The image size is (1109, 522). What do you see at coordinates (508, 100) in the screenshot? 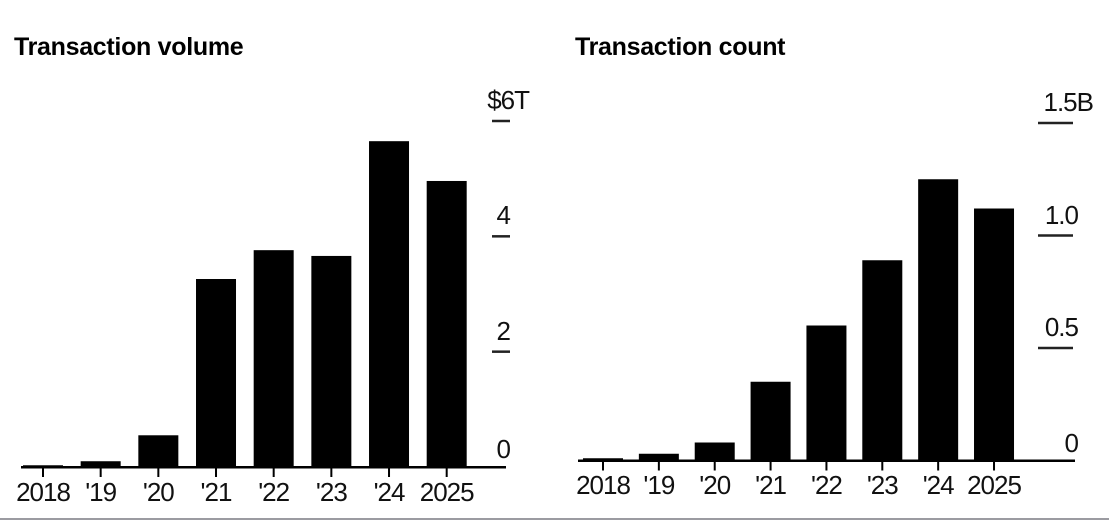
I see `y-tick-label-6T: $6T` at bounding box center [508, 100].